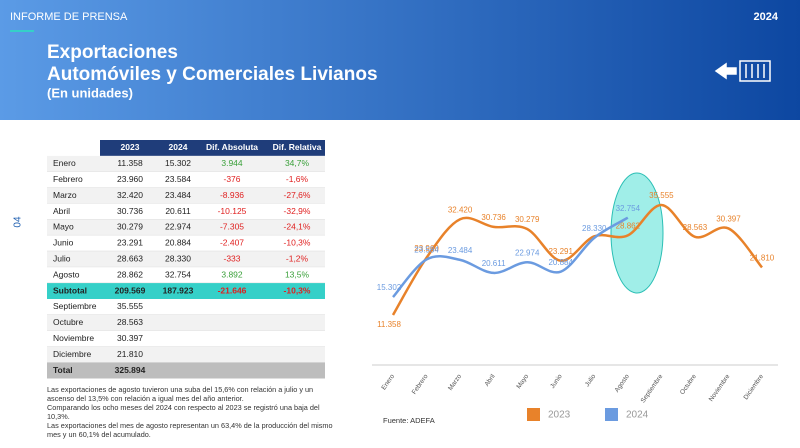 The height and width of the screenshot is (448, 800). Describe the element at coordinates (493, 217) in the screenshot. I see `data-label: 30.736` at that location.